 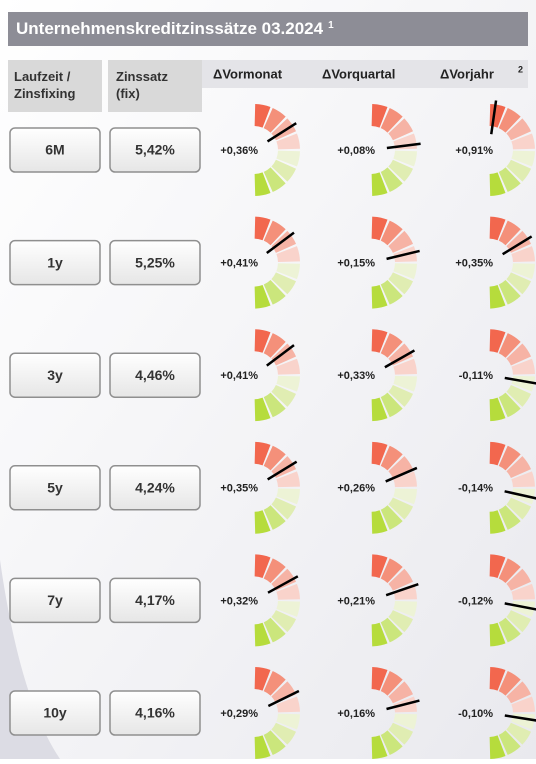 I want to click on change-label: +0,08%, so click(x=356, y=151).